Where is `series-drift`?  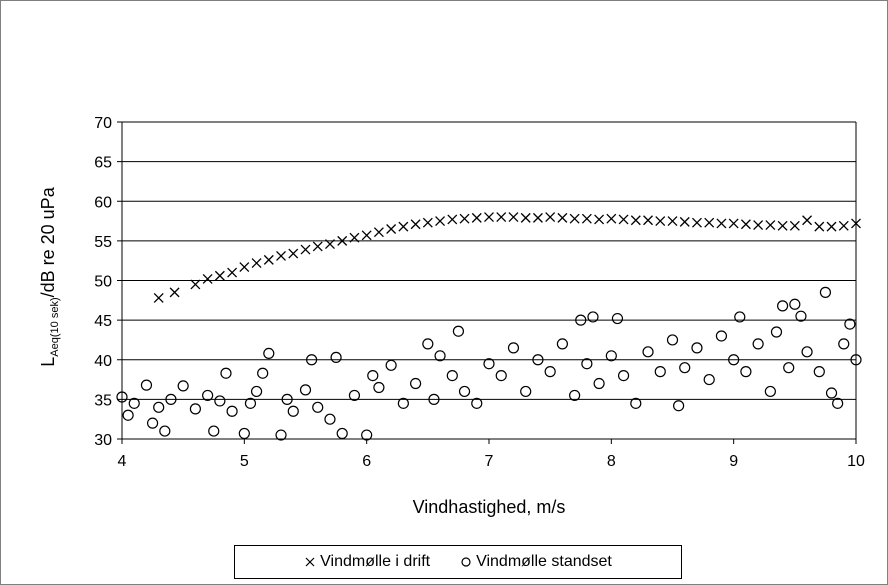 series-drift is located at coordinates (507, 257).